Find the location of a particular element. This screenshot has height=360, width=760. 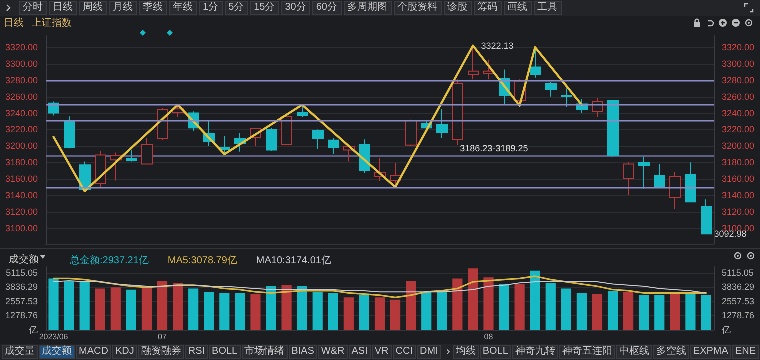

text: 周线 is located at coordinates (93, 8).